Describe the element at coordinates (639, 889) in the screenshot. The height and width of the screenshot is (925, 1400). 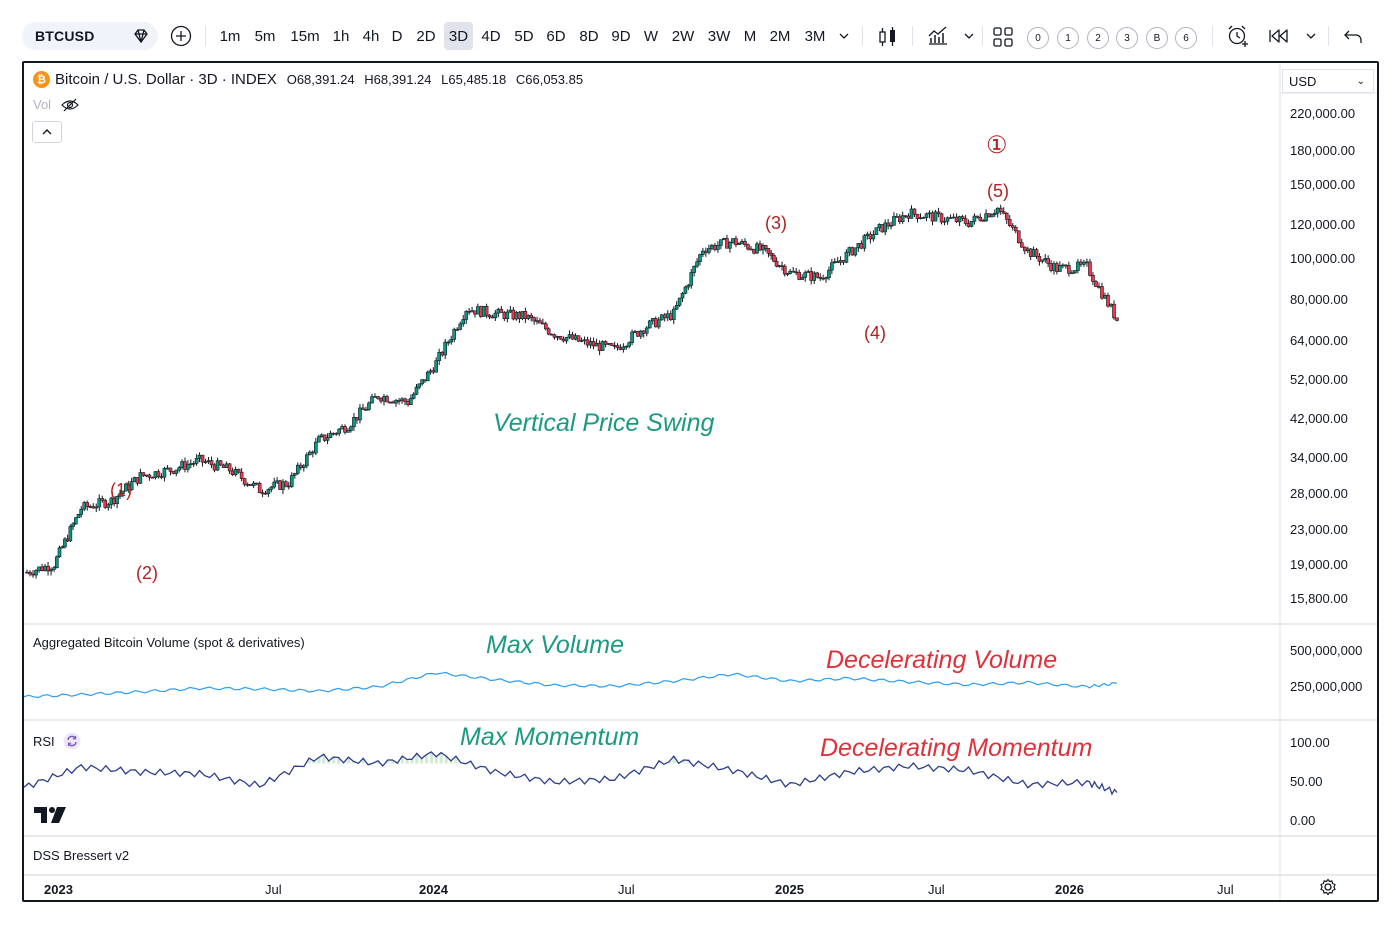
I see `time-axis: 2023 Jul 2024 Jul 2025 Jul 2026 Jul` at that location.